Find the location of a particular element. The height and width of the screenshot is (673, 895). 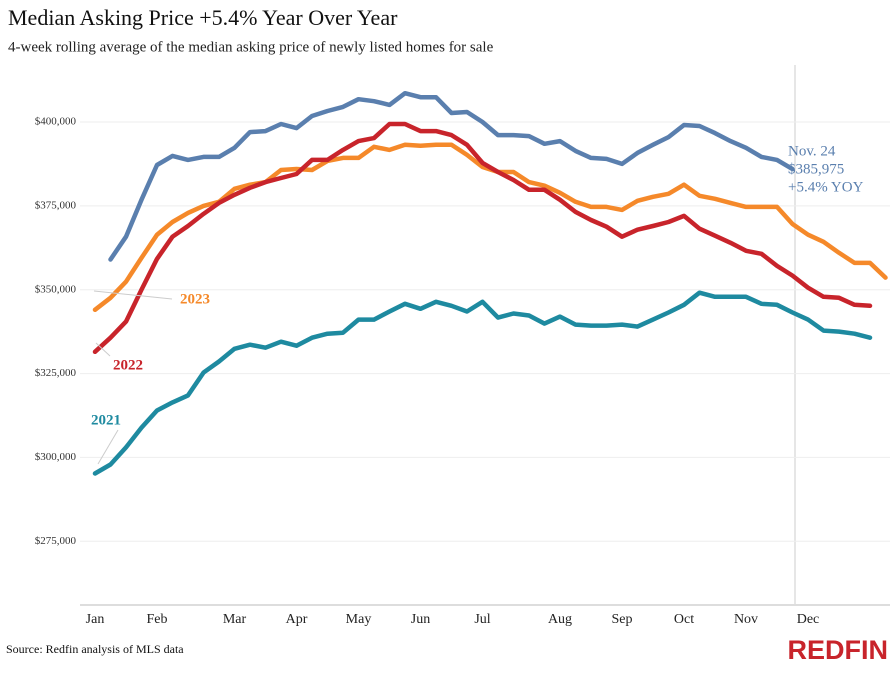

x-tick-label: Oct is located at coordinates (684, 619).